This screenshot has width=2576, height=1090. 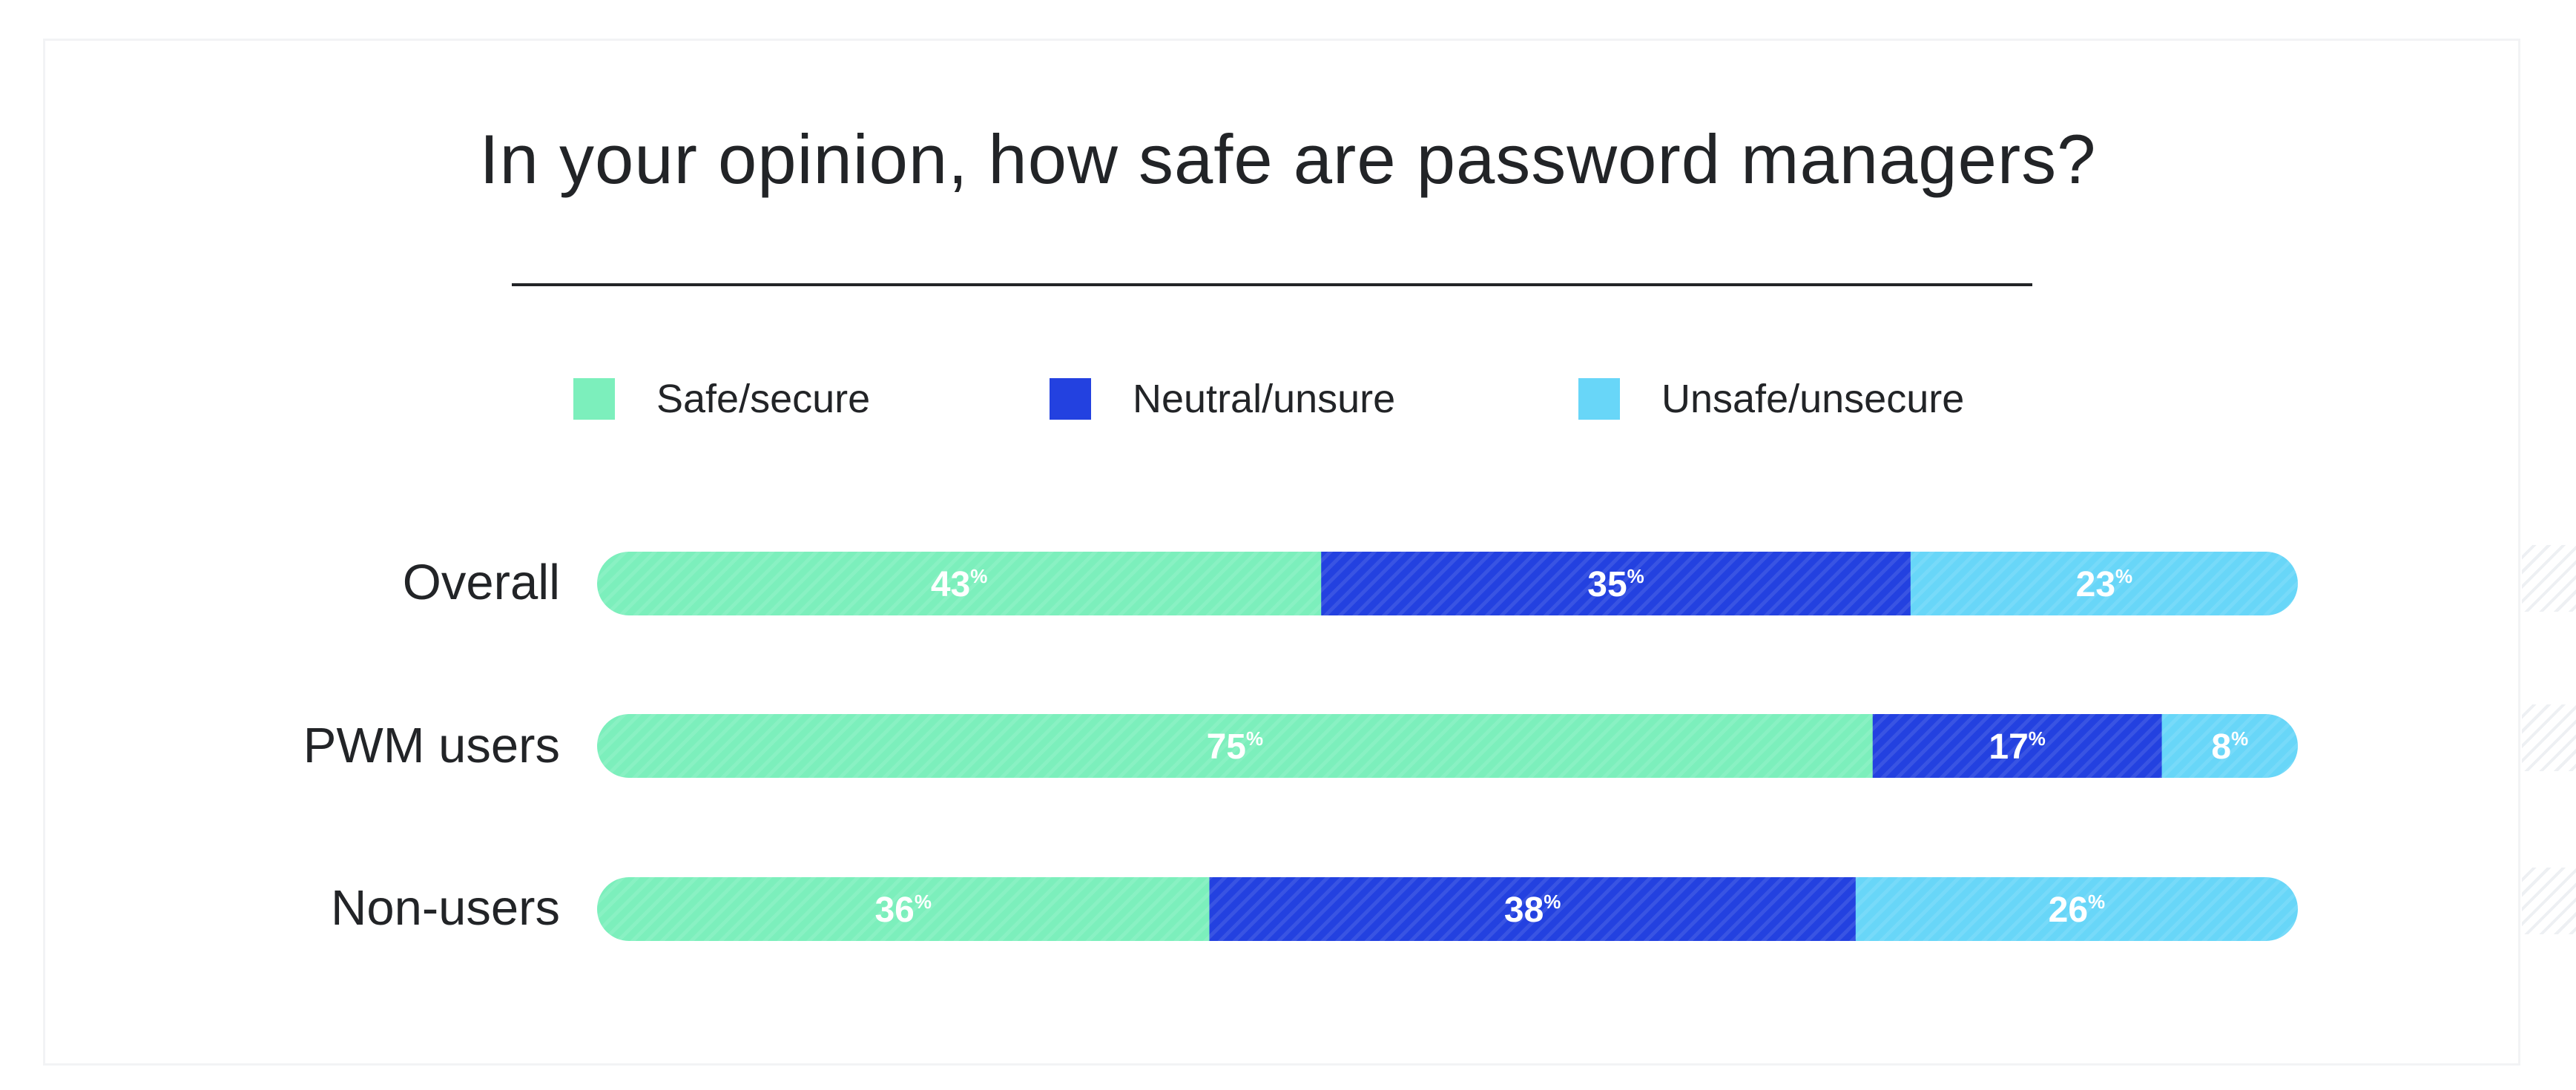 I want to click on data-label-overall-unsafe: 23%, so click(x=2105, y=584).